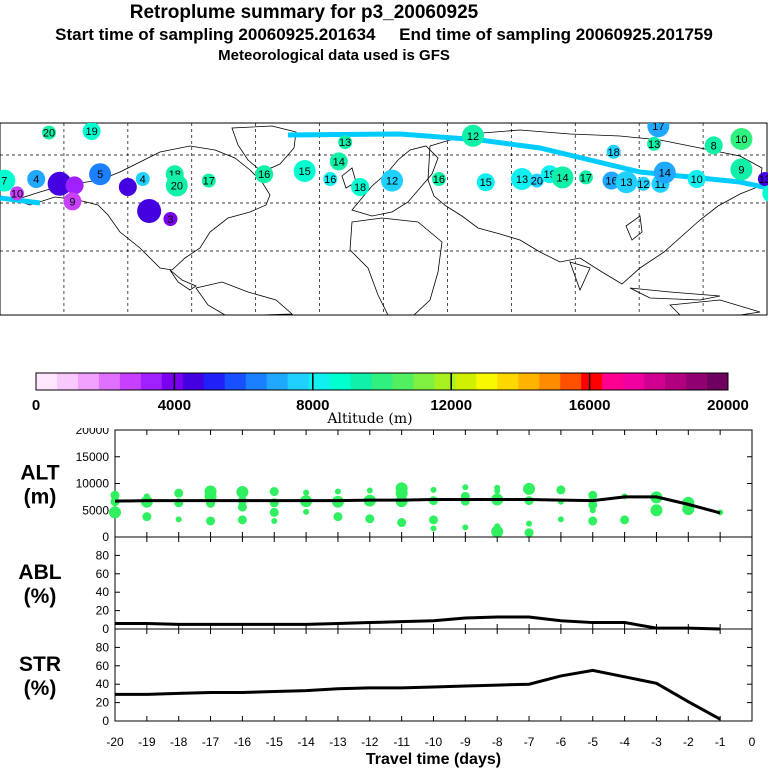 Image resolution: width=768 pixels, height=768 pixels. What do you see at coordinates (660, 185) in the screenshot?
I see `cluster-label: 11` at bounding box center [660, 185].